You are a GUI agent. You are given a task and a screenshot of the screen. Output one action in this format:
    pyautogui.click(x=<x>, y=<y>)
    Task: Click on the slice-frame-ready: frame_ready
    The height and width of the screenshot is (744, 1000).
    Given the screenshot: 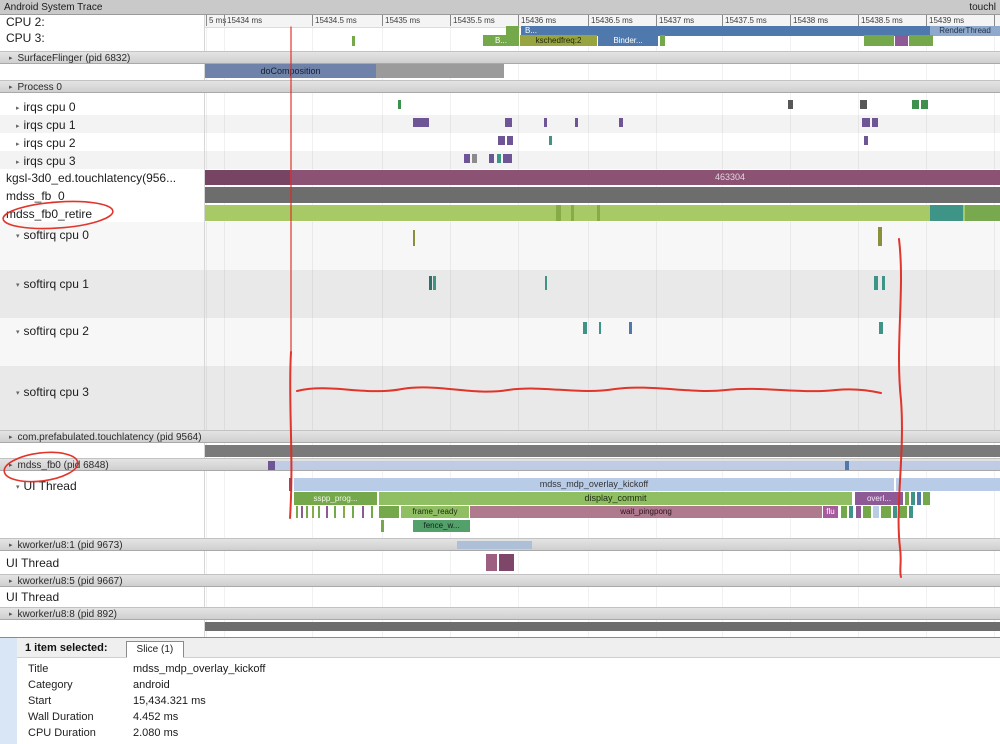 What is the action you would take?
    pyautogui.click(x=435, y=512)
    